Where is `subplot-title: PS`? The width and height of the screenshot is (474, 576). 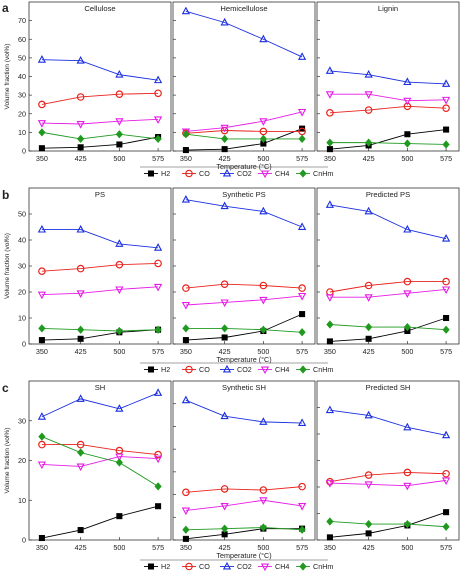 subplot-title: PS is located at coordinates (100, 194).